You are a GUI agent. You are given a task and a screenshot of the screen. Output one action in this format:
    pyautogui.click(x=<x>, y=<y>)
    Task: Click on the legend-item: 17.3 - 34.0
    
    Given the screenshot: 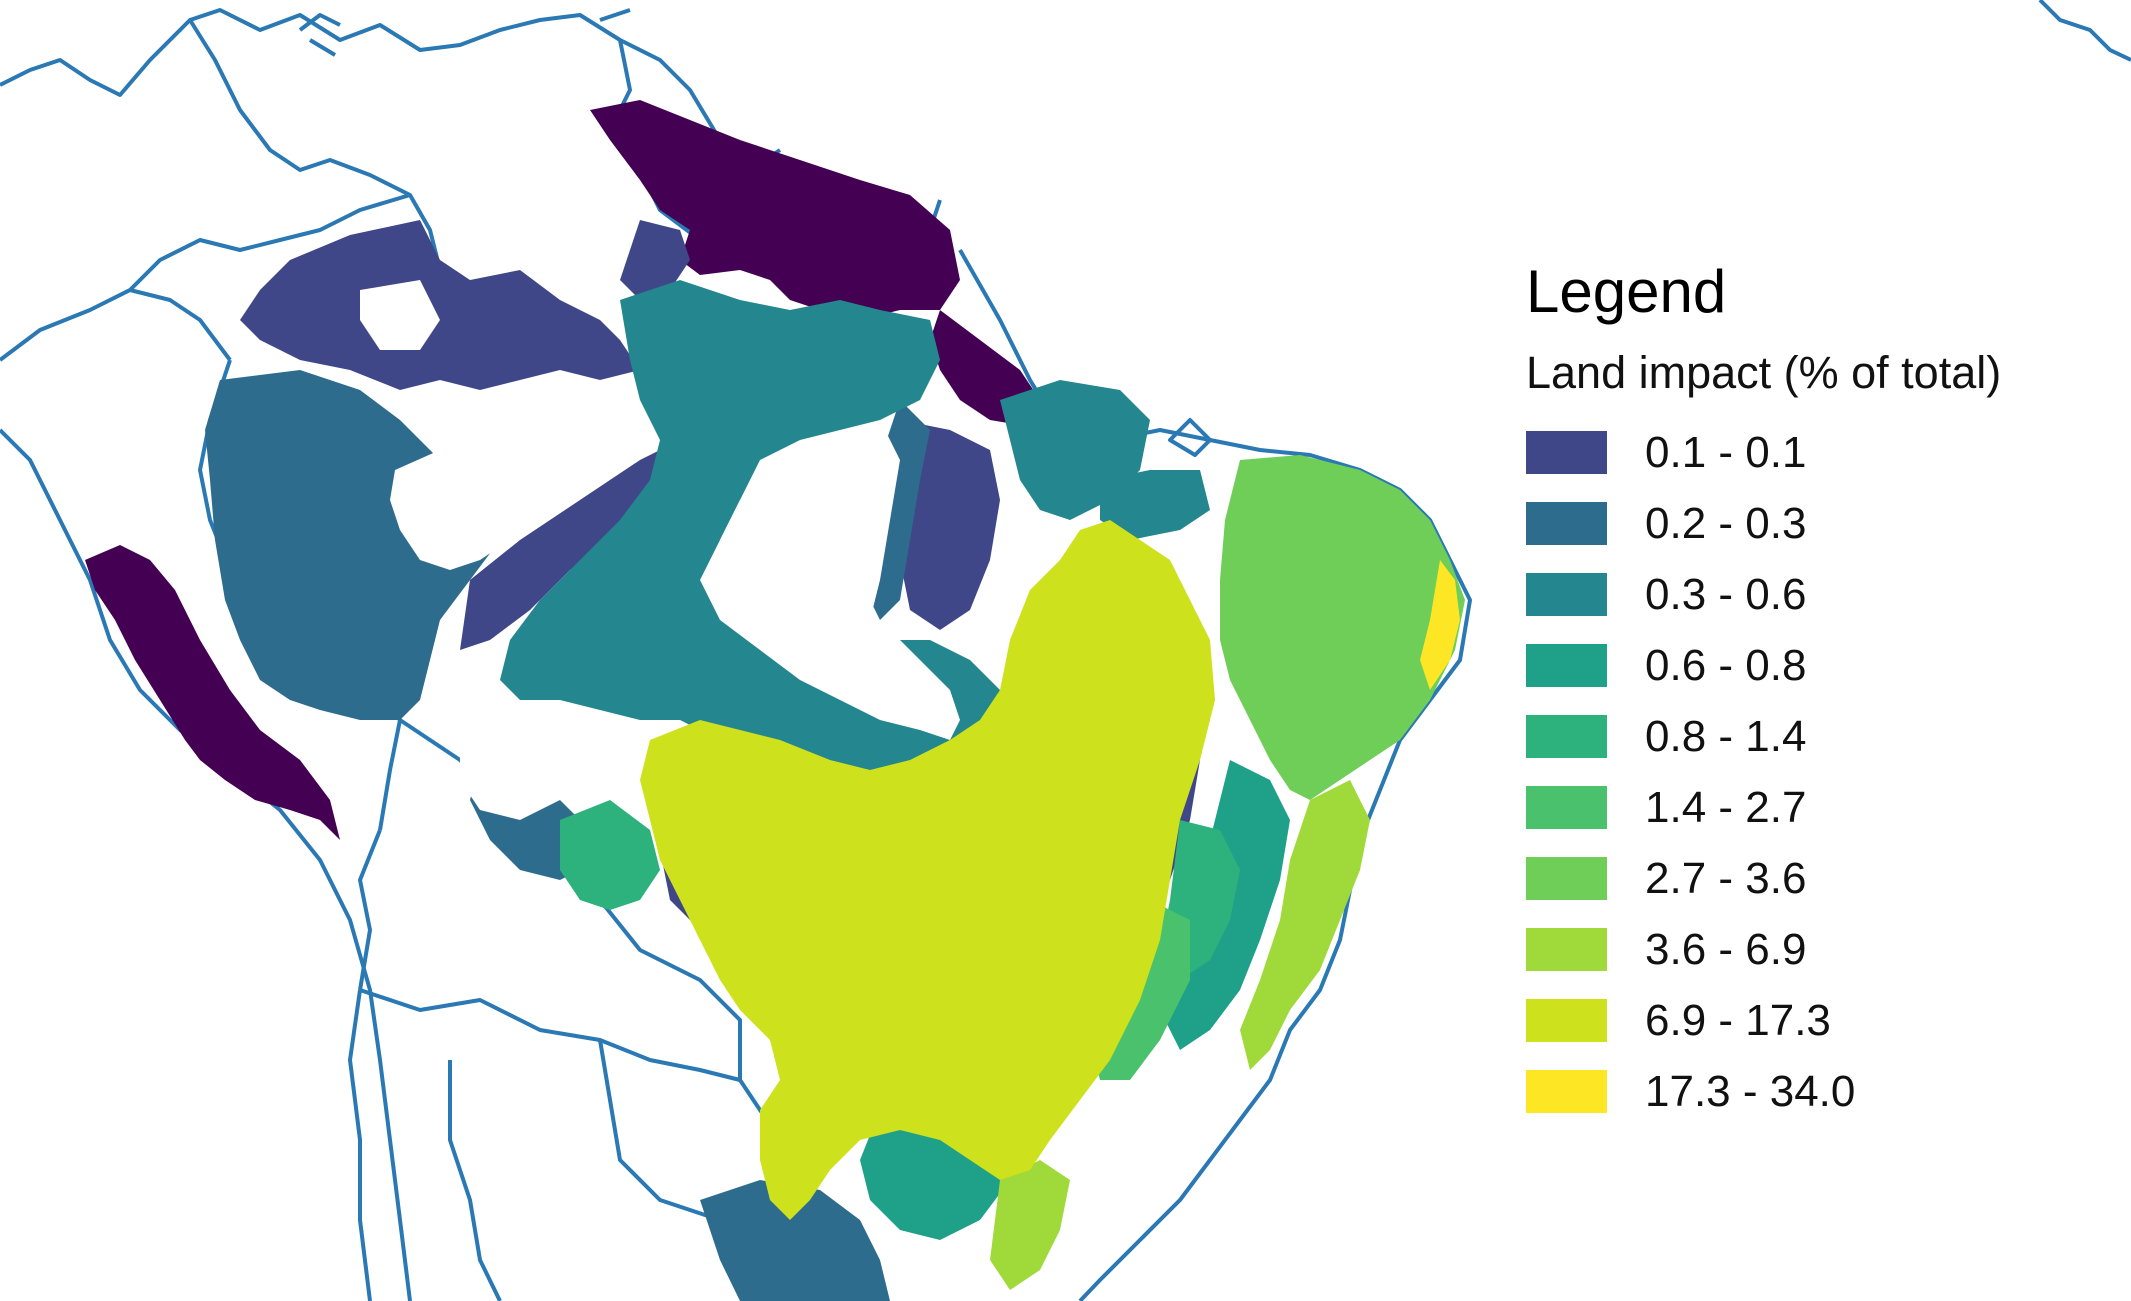 What is the action you would take?
    pyautogui.click(x=1816, y=1091)
    